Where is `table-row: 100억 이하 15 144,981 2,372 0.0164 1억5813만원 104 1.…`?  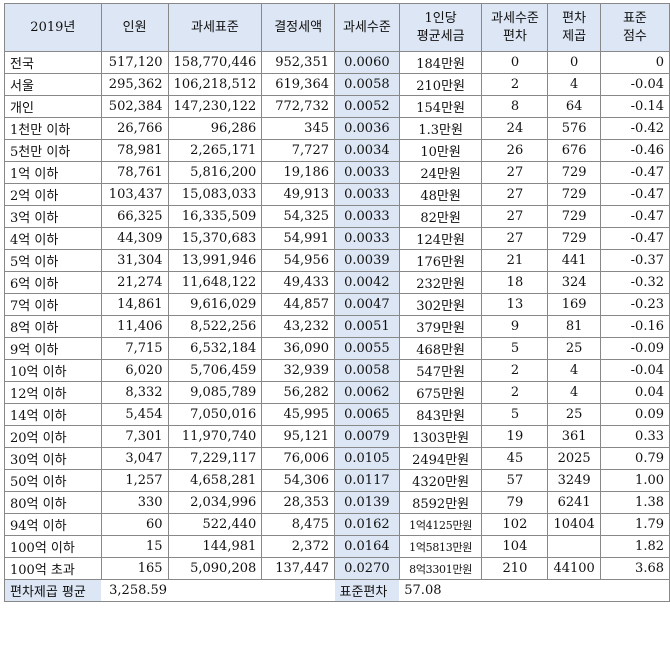
table-row: 100억 이하 15 144,981 2,372 0.0164 1억5813만원 104 1.… is located at coordinates (337, 546).